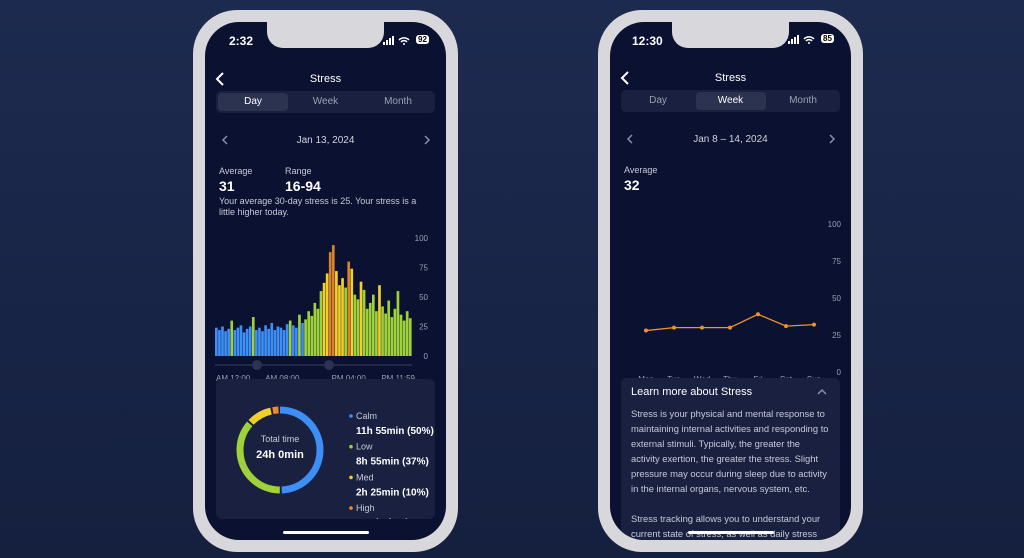 This screenshot has width=1024, height=558. I want to click on summary-card, so click(325, 449).